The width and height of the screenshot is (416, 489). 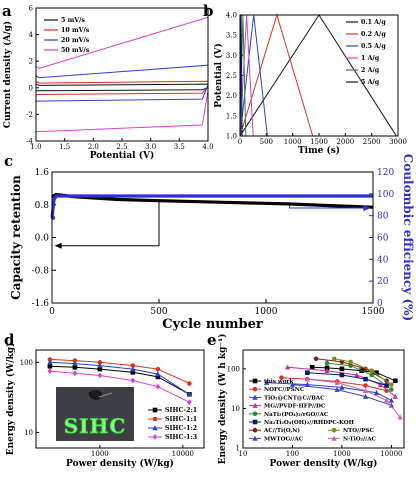 I want to click on legend-label: SIHC-1:1, so click(x=181, y=419).